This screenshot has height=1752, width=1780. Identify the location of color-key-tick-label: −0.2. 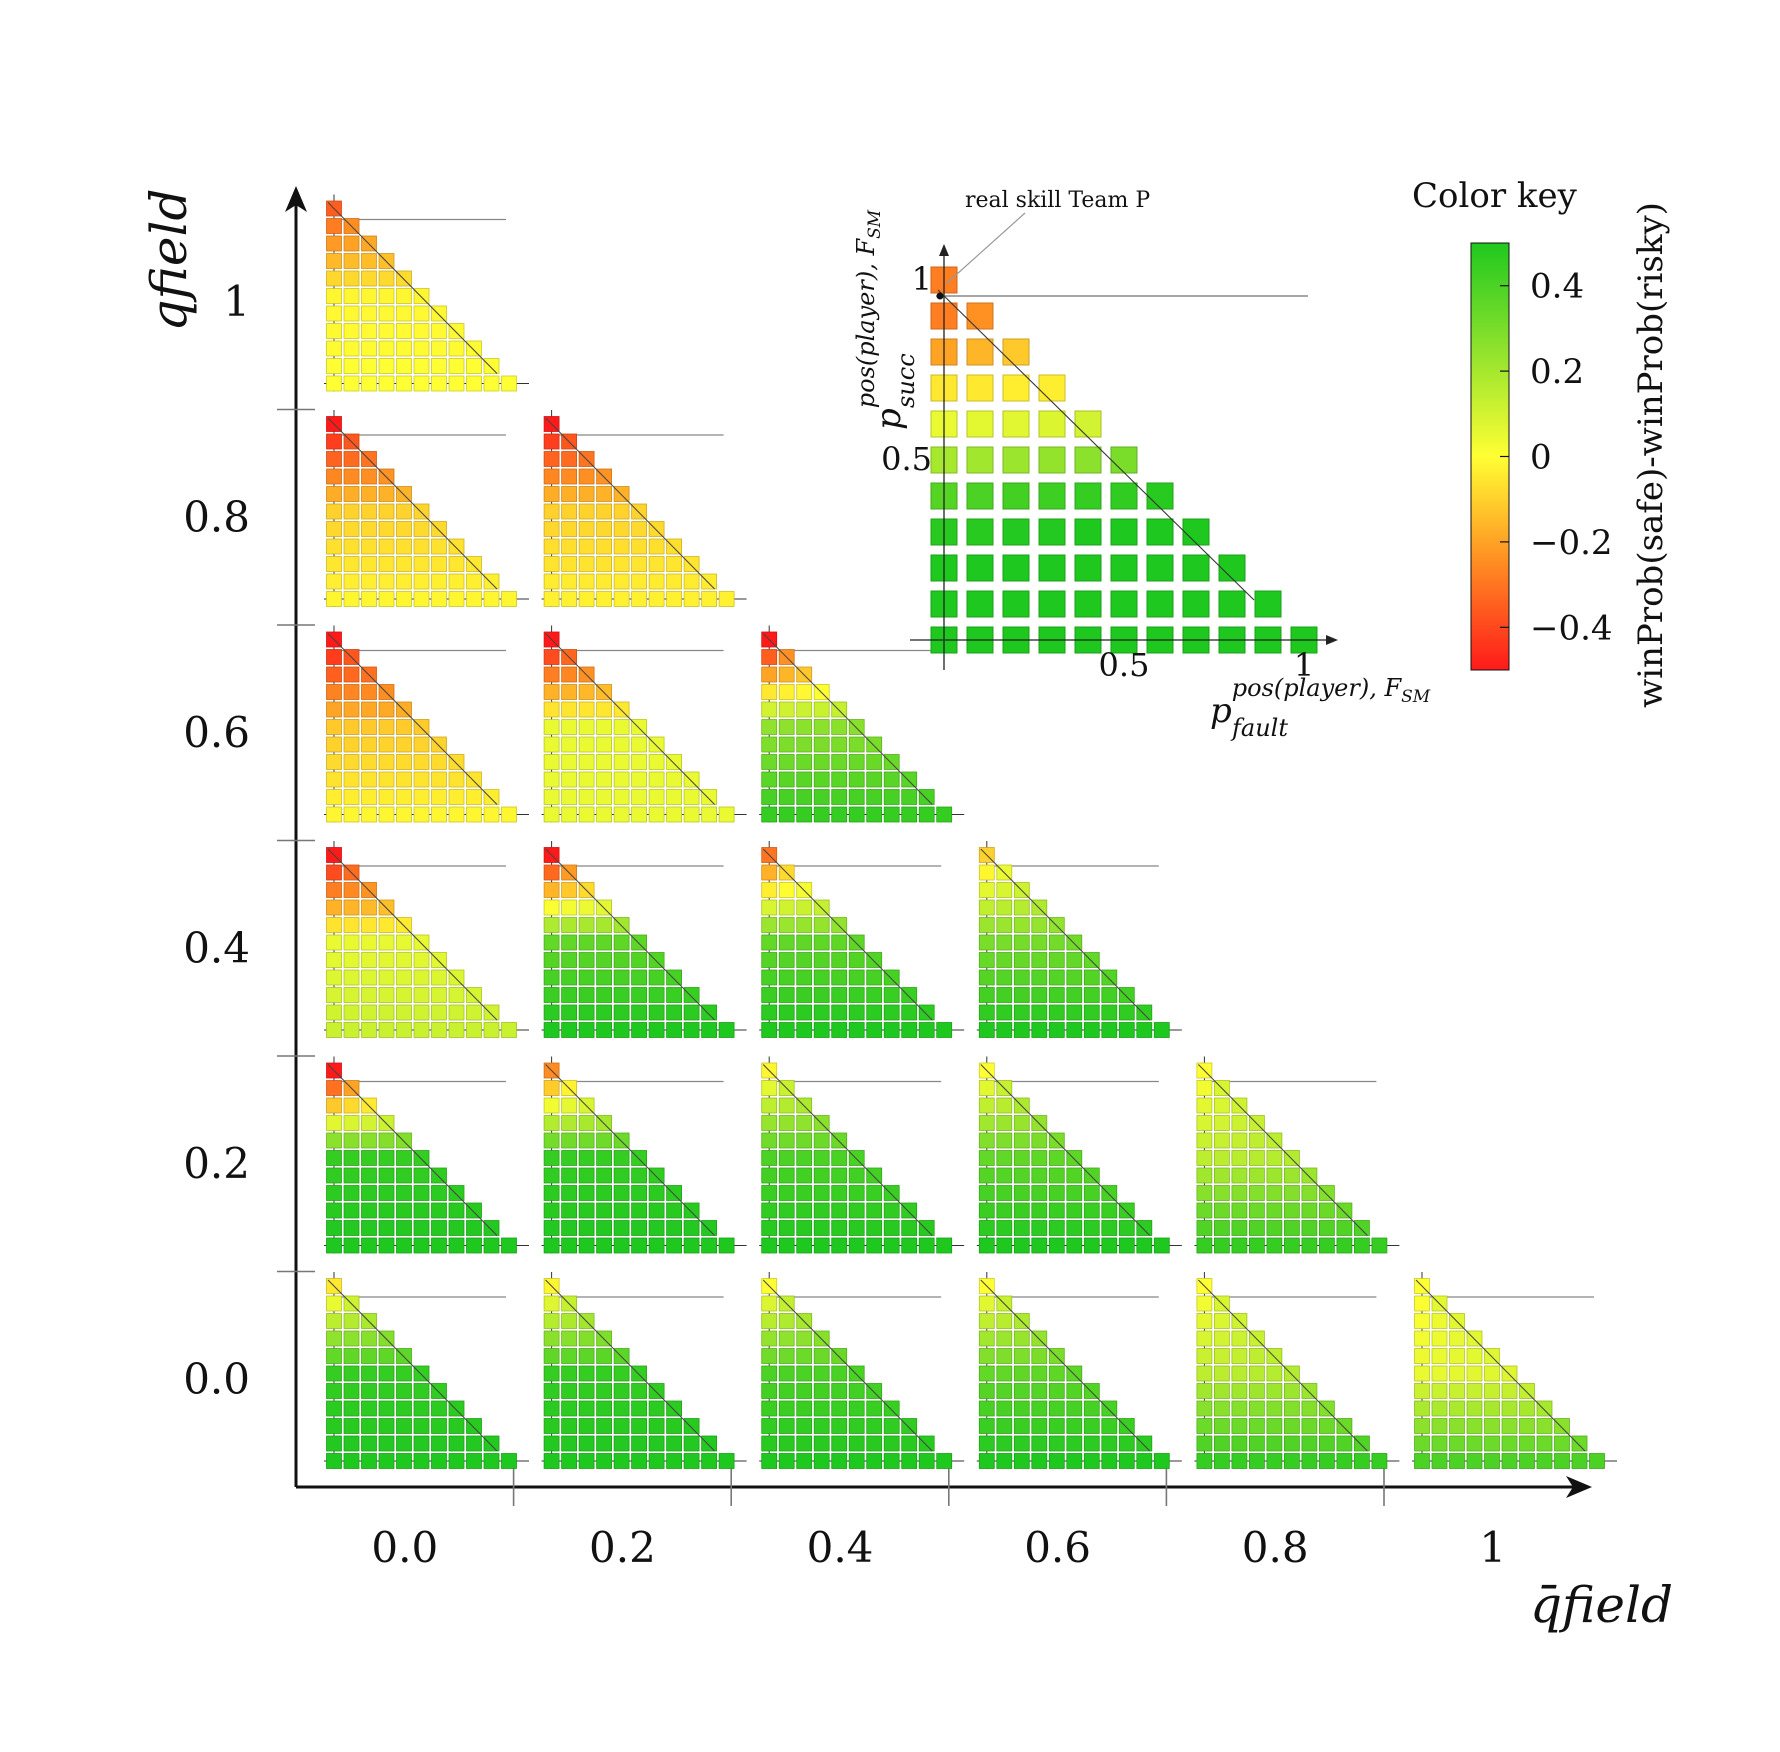
(1571, 543).